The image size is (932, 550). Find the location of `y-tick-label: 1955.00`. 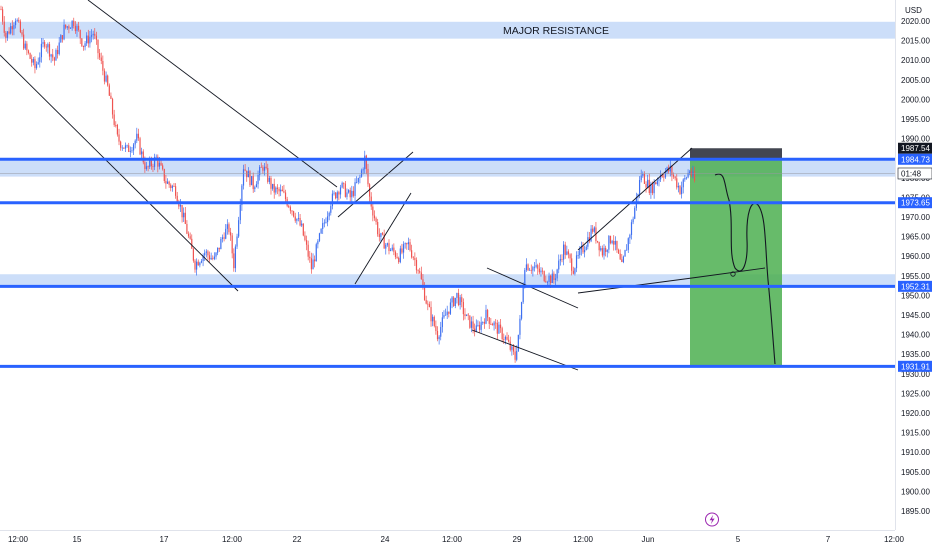

y-tick-label: 1955.00 is located at coordinates (915, 276).